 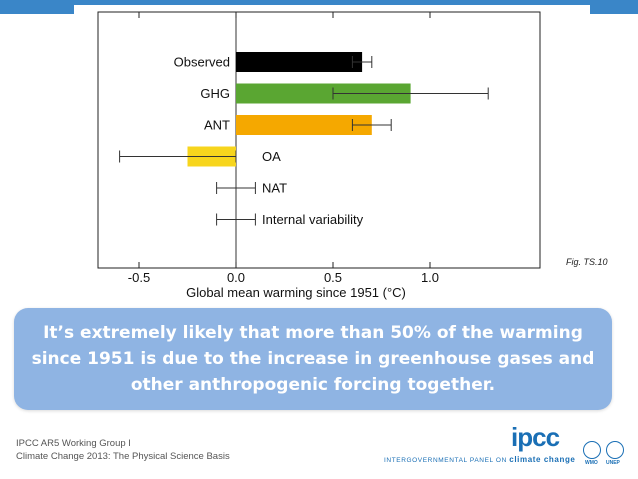 What do you see at coordinates (236, 277) in the screenshot?
I see `x-tick-label: 0.0` at bounding box center [236, 277].